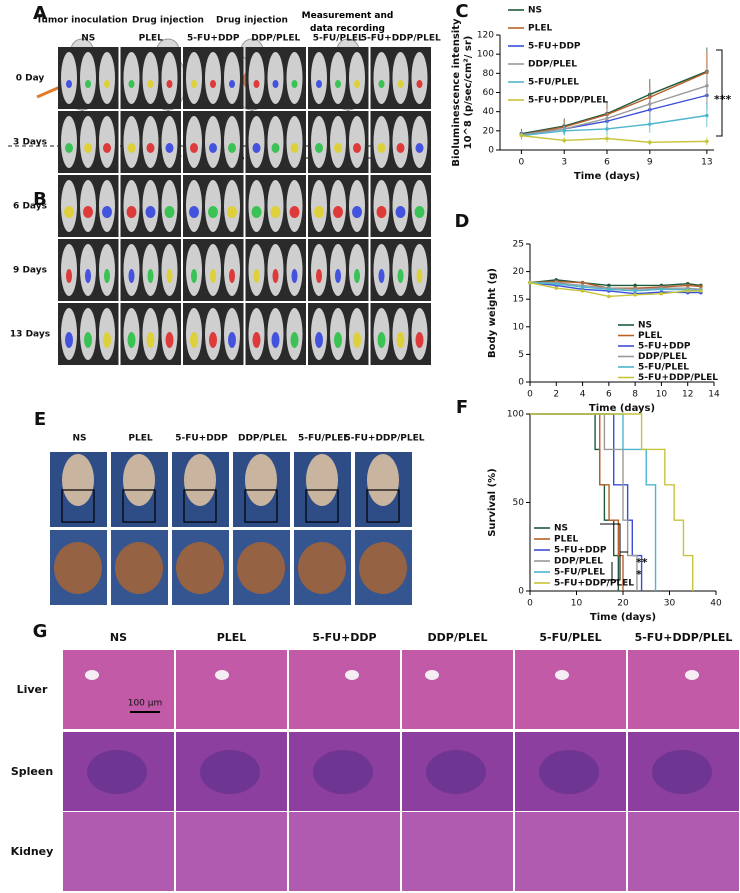  What do you see at coordinates (561, 529) in the screenshot?
I see `legend-label: NS` at bounding box center [561, 529].